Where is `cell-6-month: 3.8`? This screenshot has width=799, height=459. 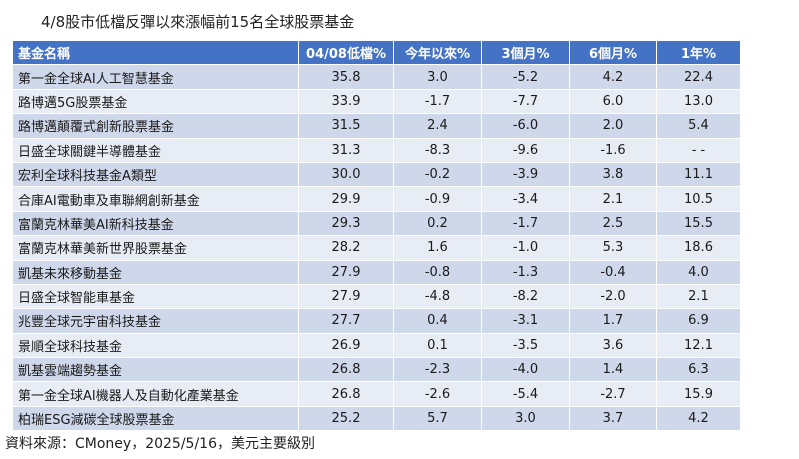
cell-6-month: 3.8 is located at coordinates (613, 174).